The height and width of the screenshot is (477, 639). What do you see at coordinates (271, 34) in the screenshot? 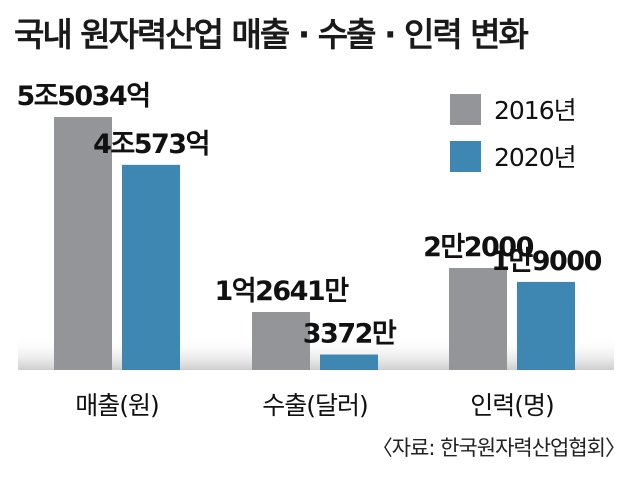
I see `chart-title: 국내 원자력산업 매출 · 수출 · 인력 변화` at bounding box center [271, 34].